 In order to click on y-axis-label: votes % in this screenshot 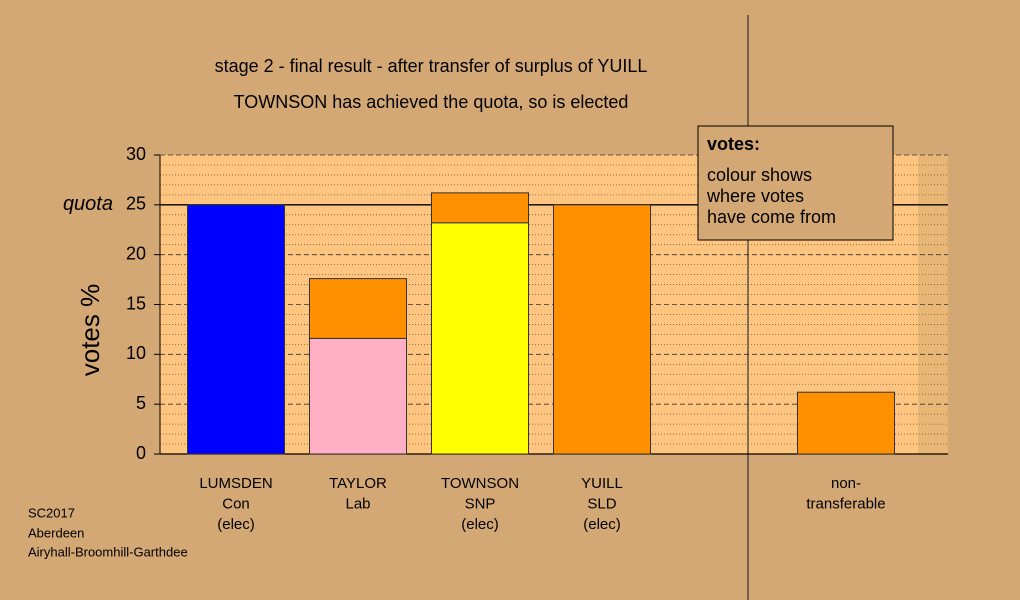, I will do `click(90, 330)`.